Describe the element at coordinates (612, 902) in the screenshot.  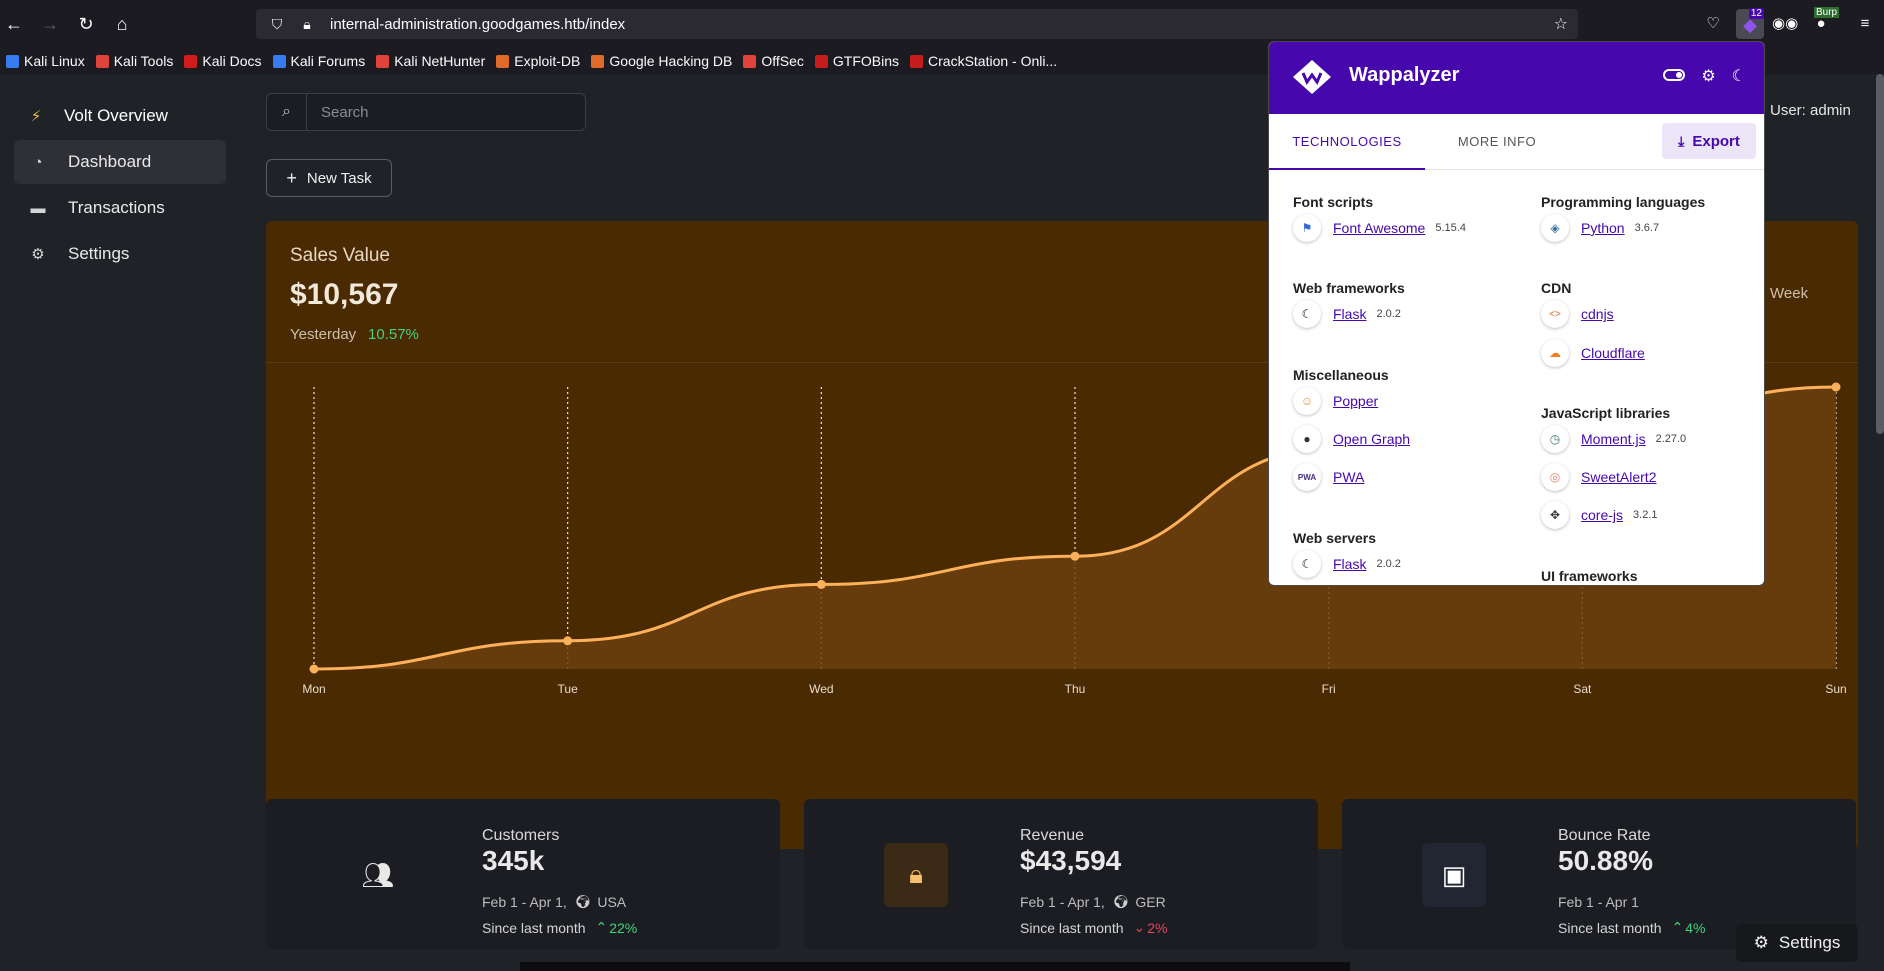
I see `stat-region: USA` at that location.